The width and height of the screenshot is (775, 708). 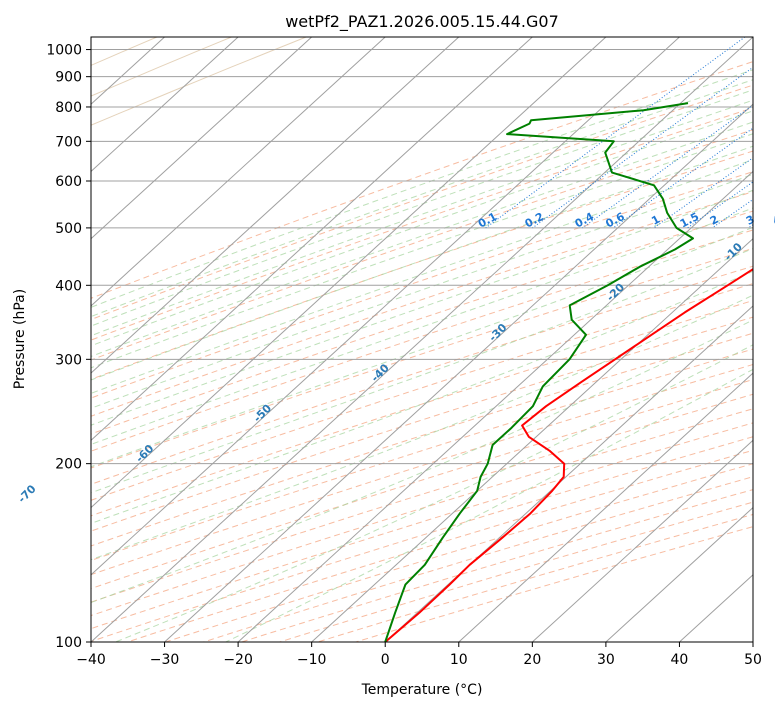 What do you see at coordinates (26, 493) in the screenshot?
I see `dry-adiabat-label: -70` at bounding box center [26, 493].